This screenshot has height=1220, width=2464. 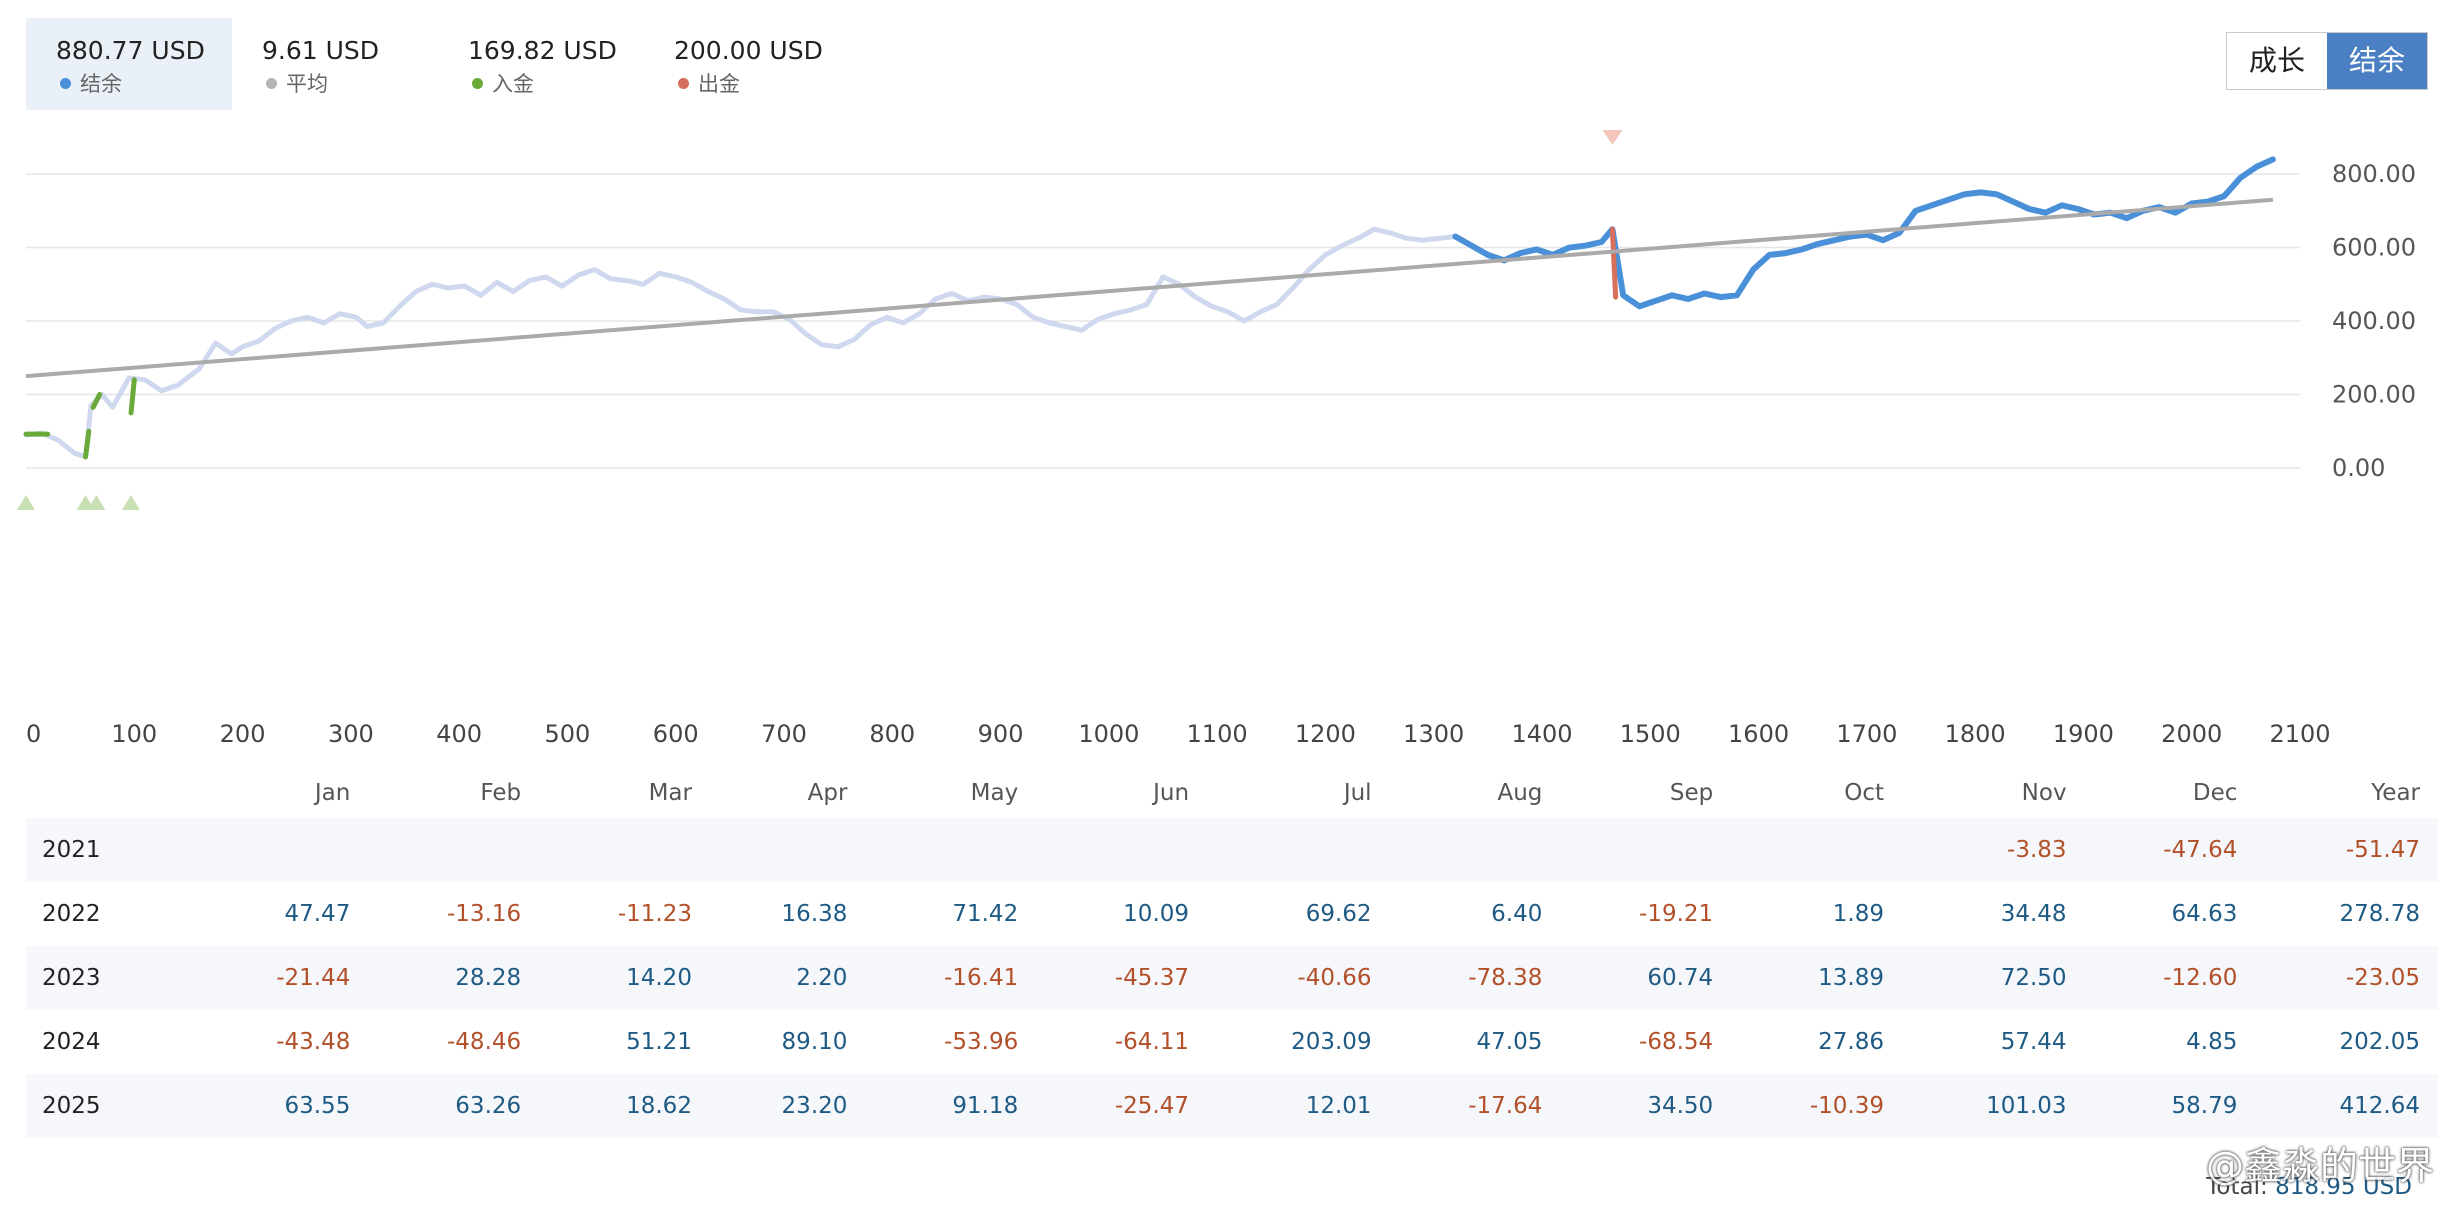 What do you see at coordinates (477, 83) in the screenshot?
I see `deposit-dot-icon` at bounding box center [477, 83].